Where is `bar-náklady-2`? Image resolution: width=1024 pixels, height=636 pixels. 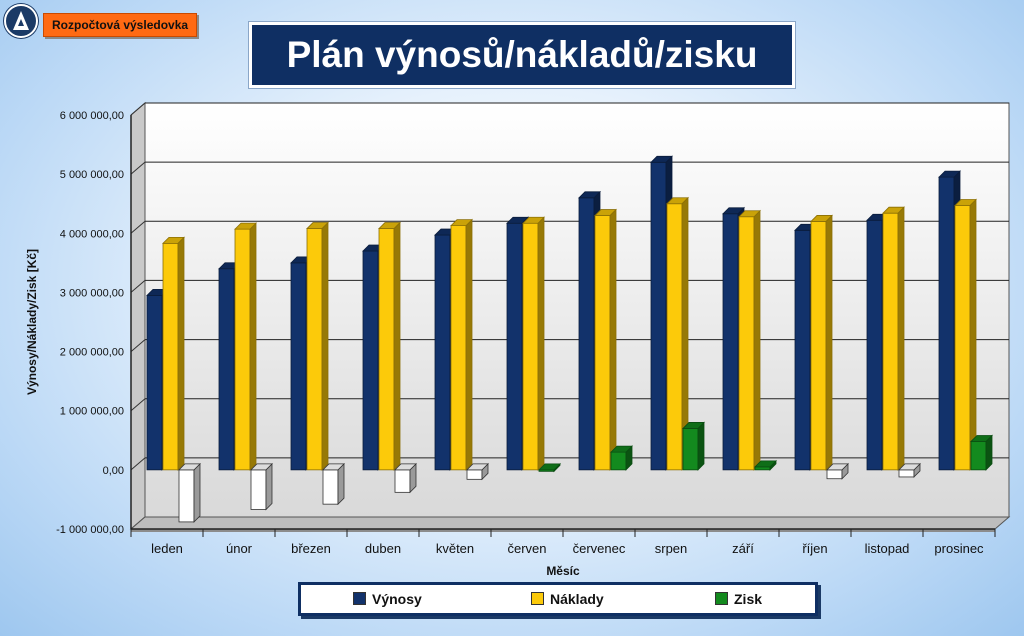
bar-náklady-2 is located at coordinates (317, 346).